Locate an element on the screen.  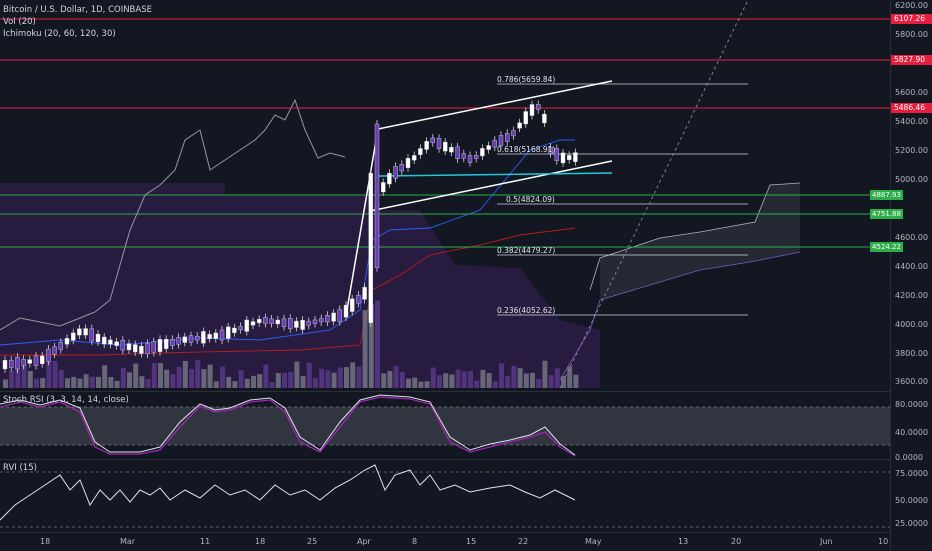
rvi-chart is located at coordinates (445, 496).